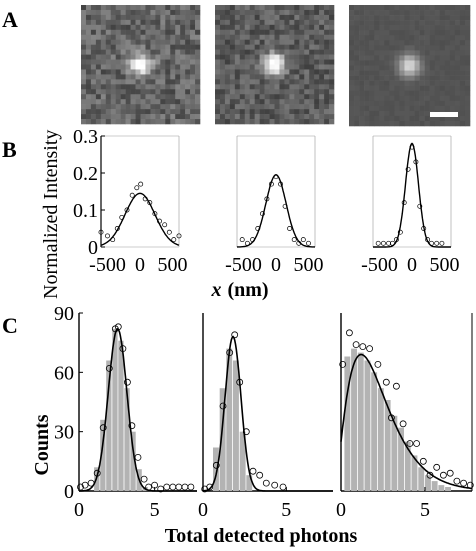  Describe the element at coordinates (428, 483) in the screenshot. I see `histogram-bar` at that location.